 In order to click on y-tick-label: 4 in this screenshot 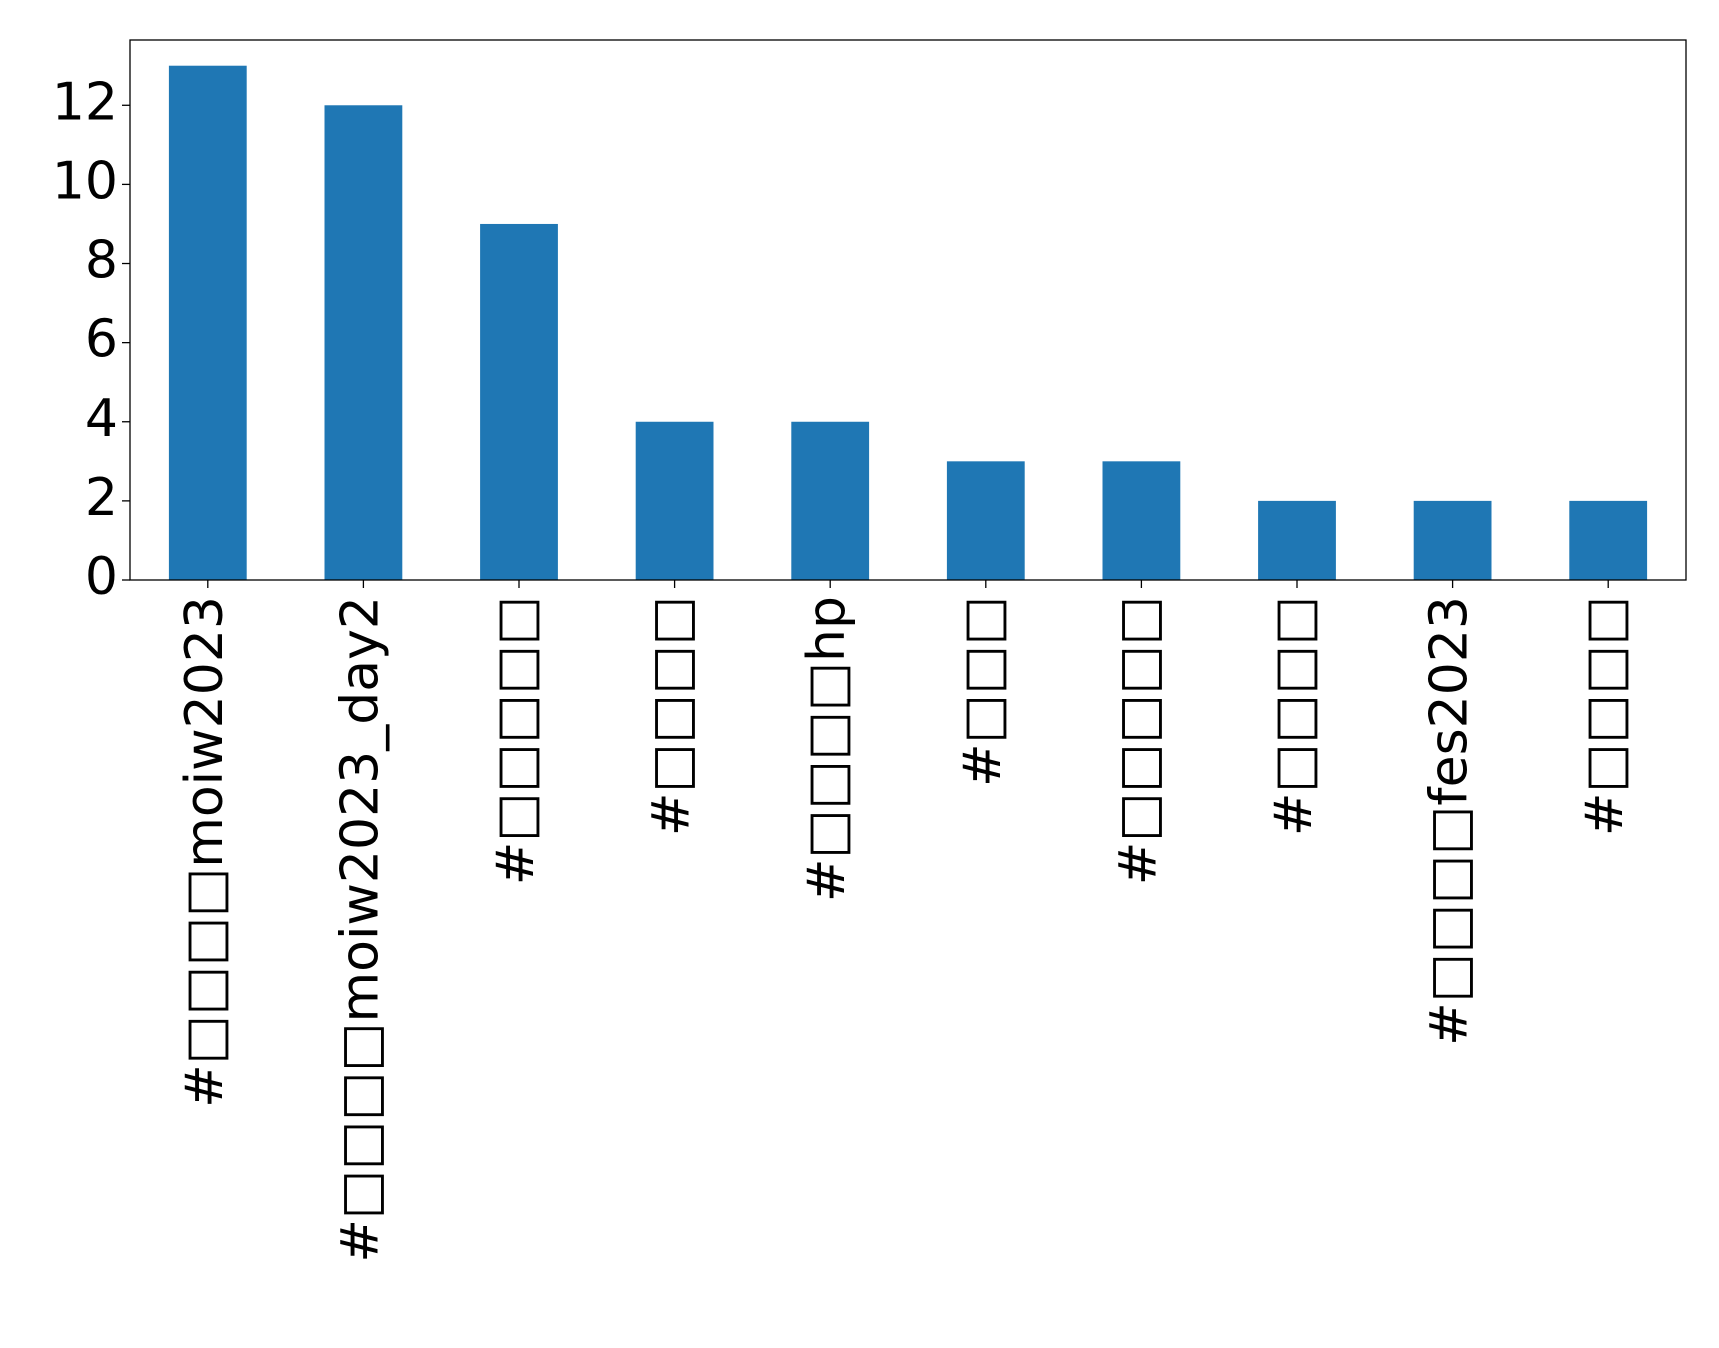, I will do `click(101, 419)`.